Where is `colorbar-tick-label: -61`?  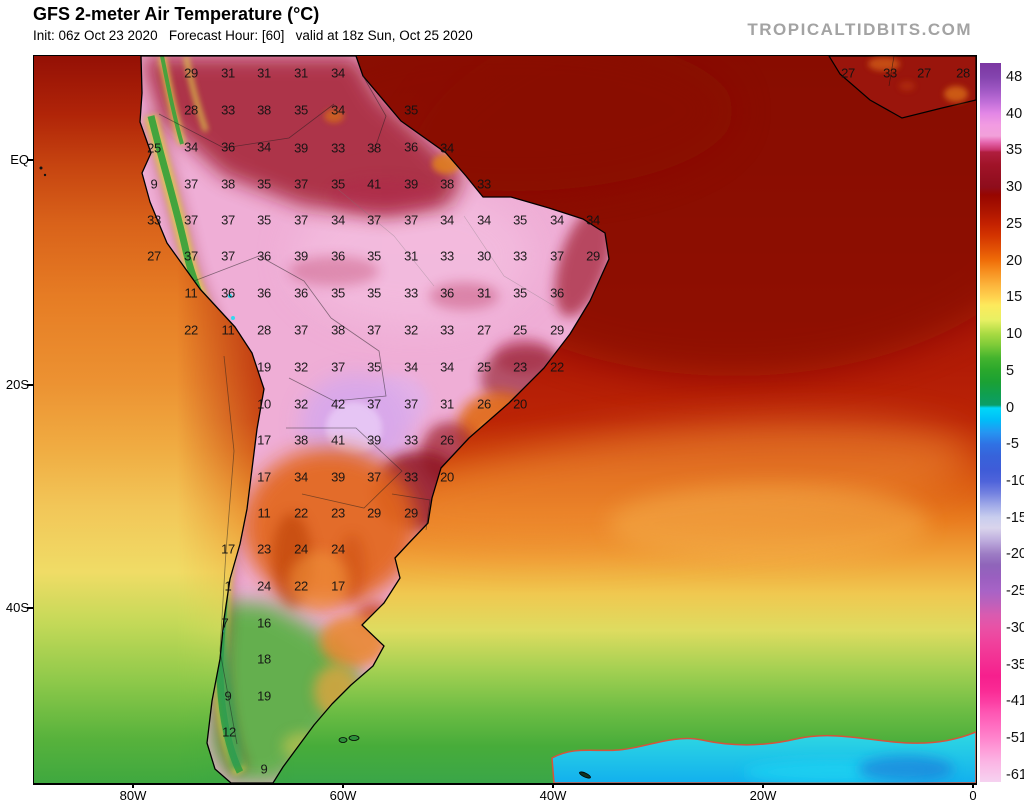
colorbar-tick-label: -61 is located at coordinates (1015, 775).